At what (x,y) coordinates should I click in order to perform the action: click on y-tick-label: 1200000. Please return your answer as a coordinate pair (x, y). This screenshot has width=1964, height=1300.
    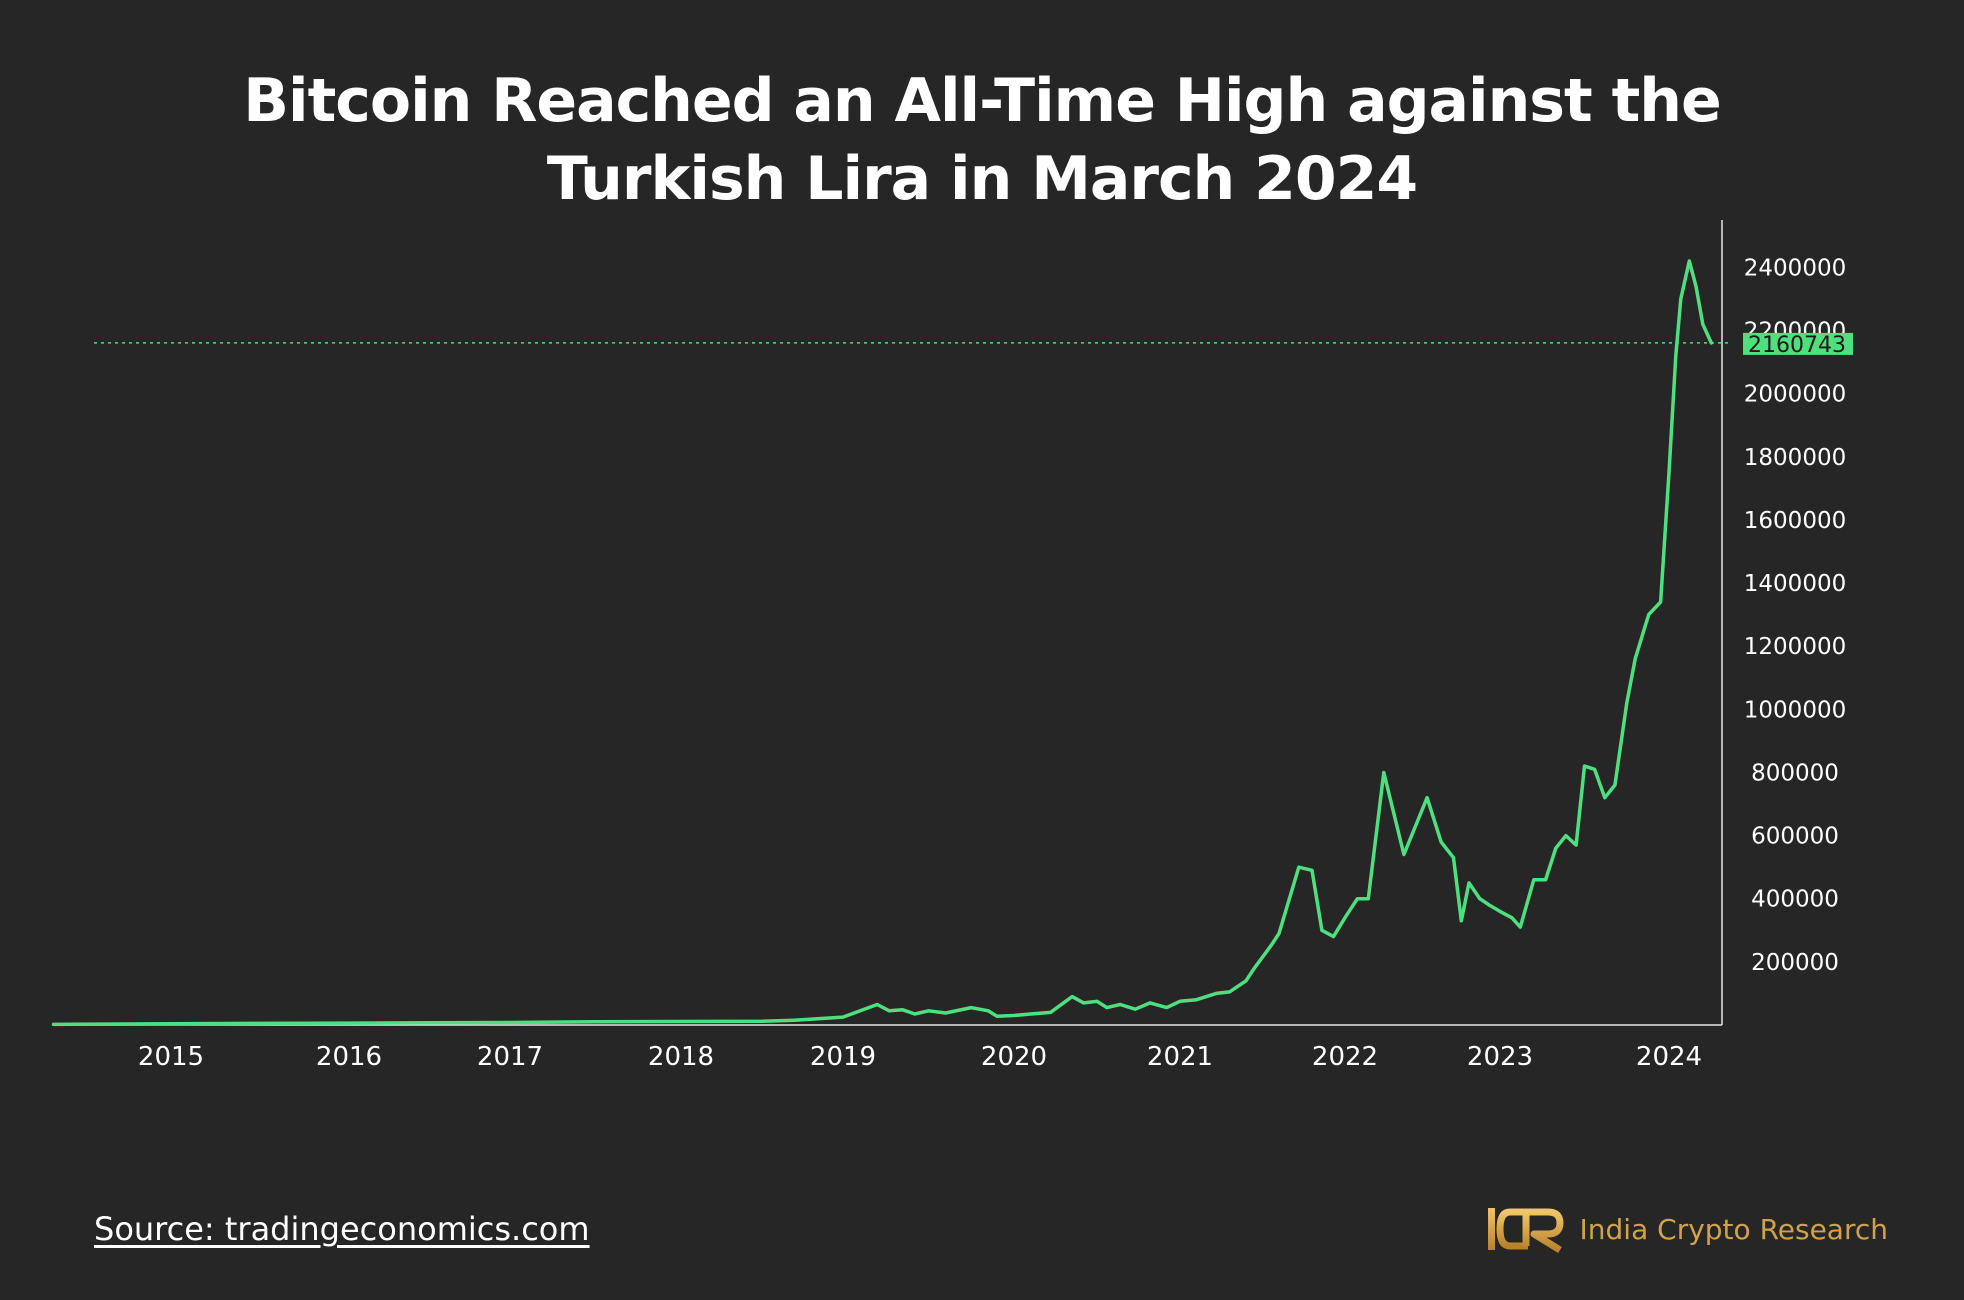
    Looking at the image, I should click on (1795, 647).